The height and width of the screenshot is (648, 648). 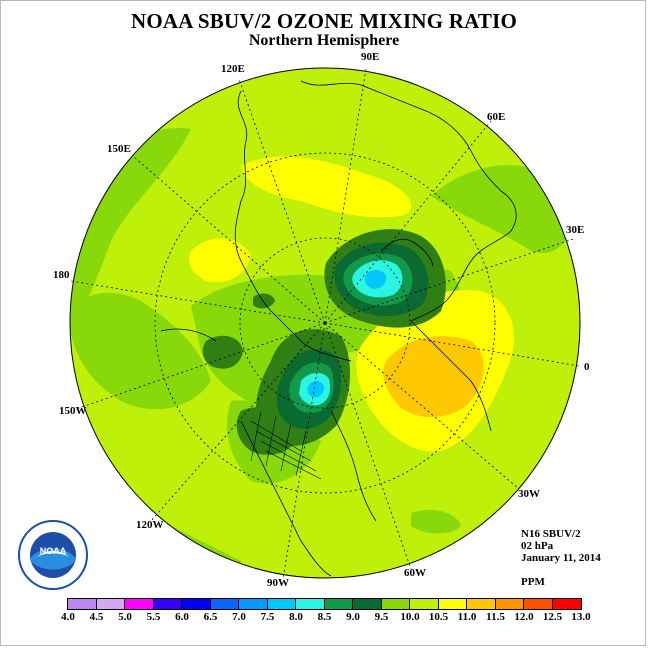 What do you see at coordinates (220, 260) in the screenshot?
I see `field-region-10-5-west` at bounding box center [220, 260].